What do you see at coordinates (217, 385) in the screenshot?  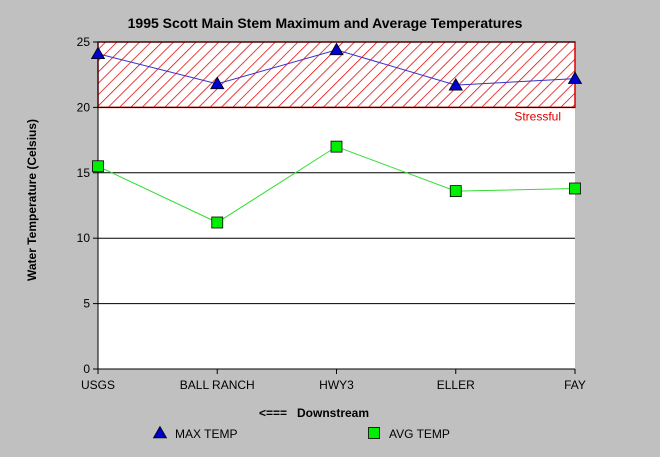 I see `x-tick-label: BALL RANCH` at bounding box center [217, 385].